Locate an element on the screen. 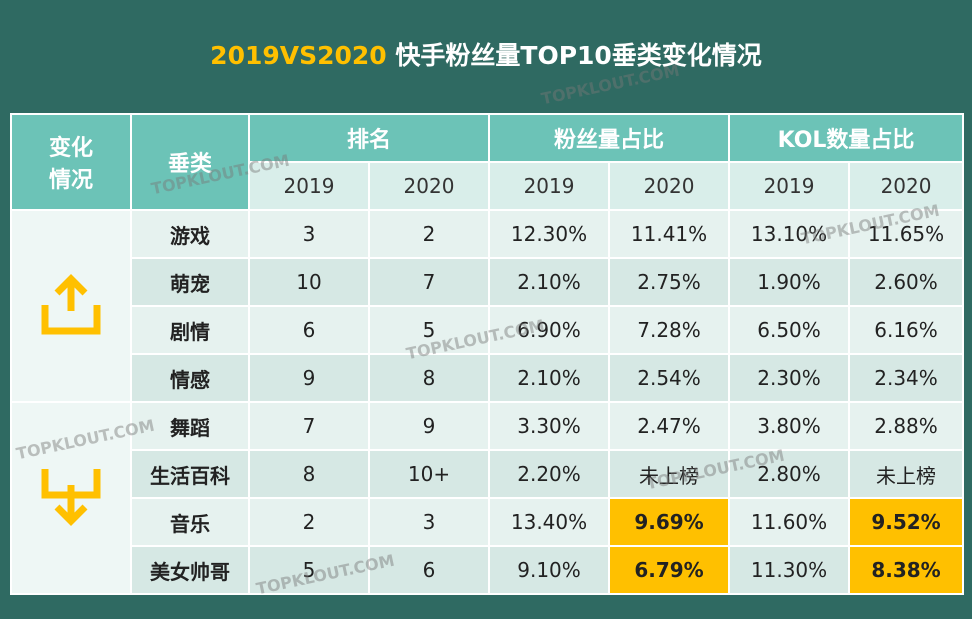  category-cell: 舞蹈 is located at coordinates (190, 426).